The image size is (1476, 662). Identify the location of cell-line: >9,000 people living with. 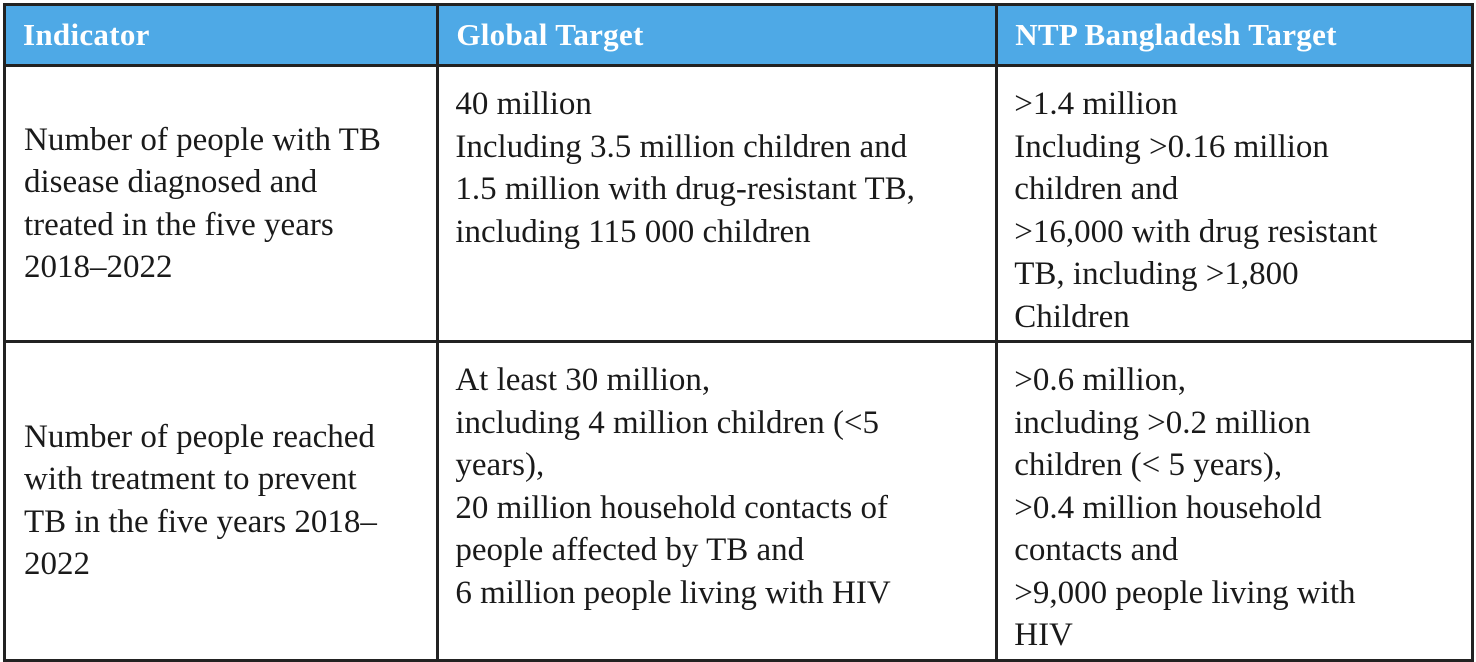
(1185, 592).